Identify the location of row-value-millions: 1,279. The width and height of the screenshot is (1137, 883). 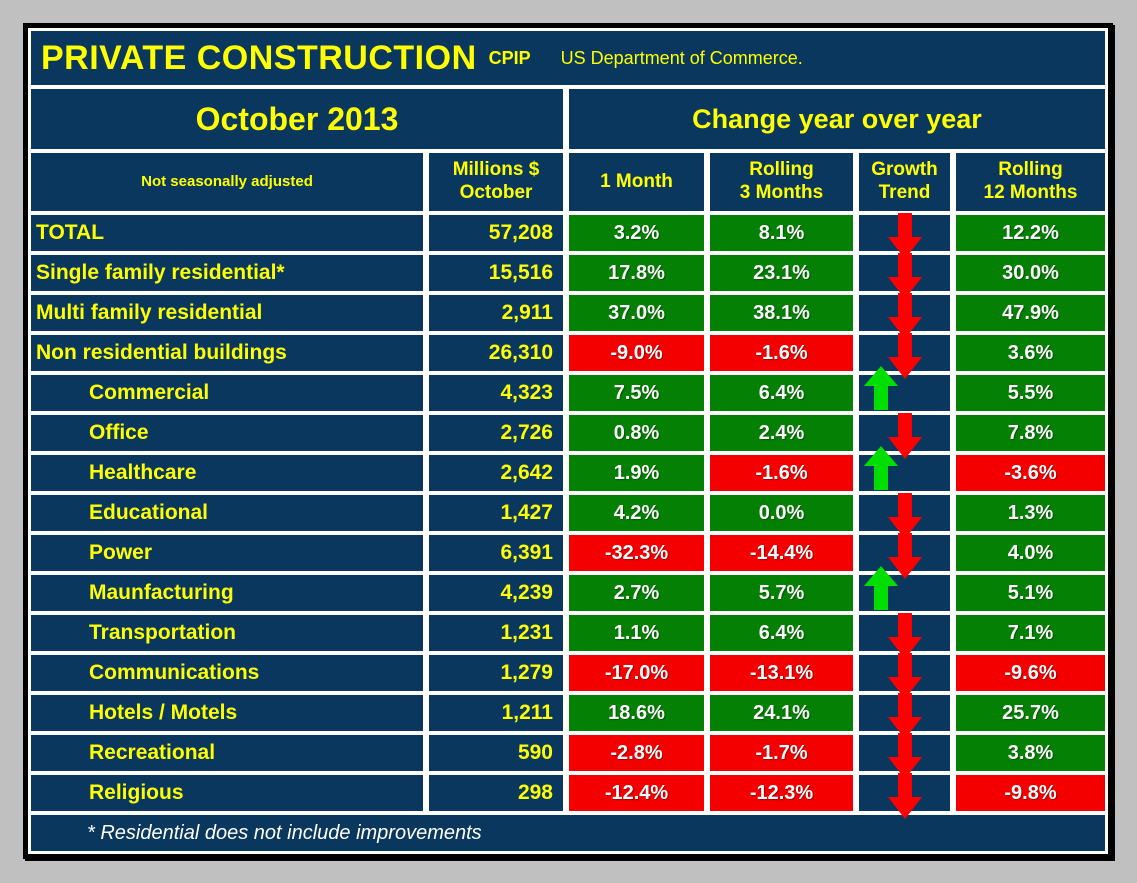
(496, 673).